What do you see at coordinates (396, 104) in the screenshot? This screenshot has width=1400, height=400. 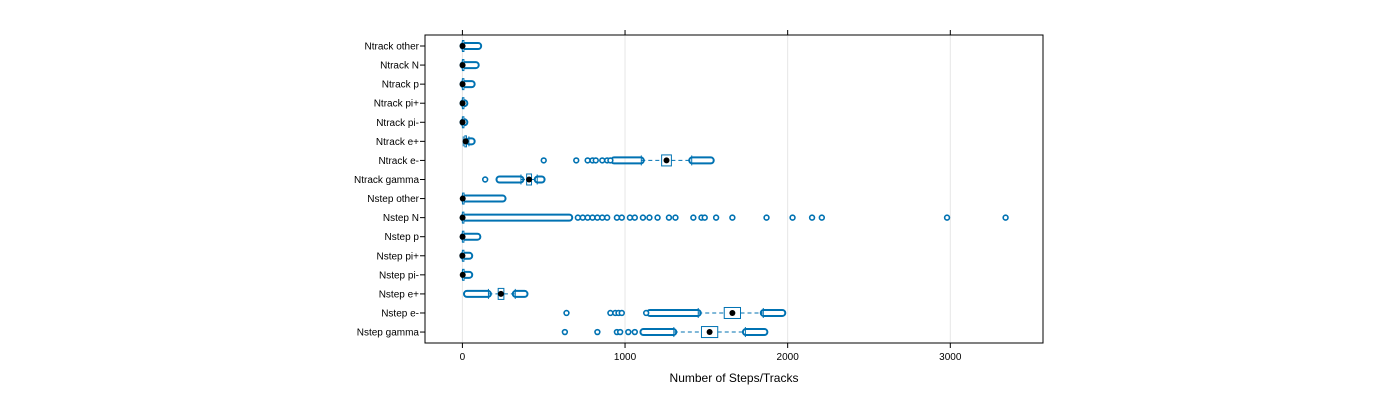 I see `y-tick-label: Ntrack pi+` at bounding box center [396, 104].